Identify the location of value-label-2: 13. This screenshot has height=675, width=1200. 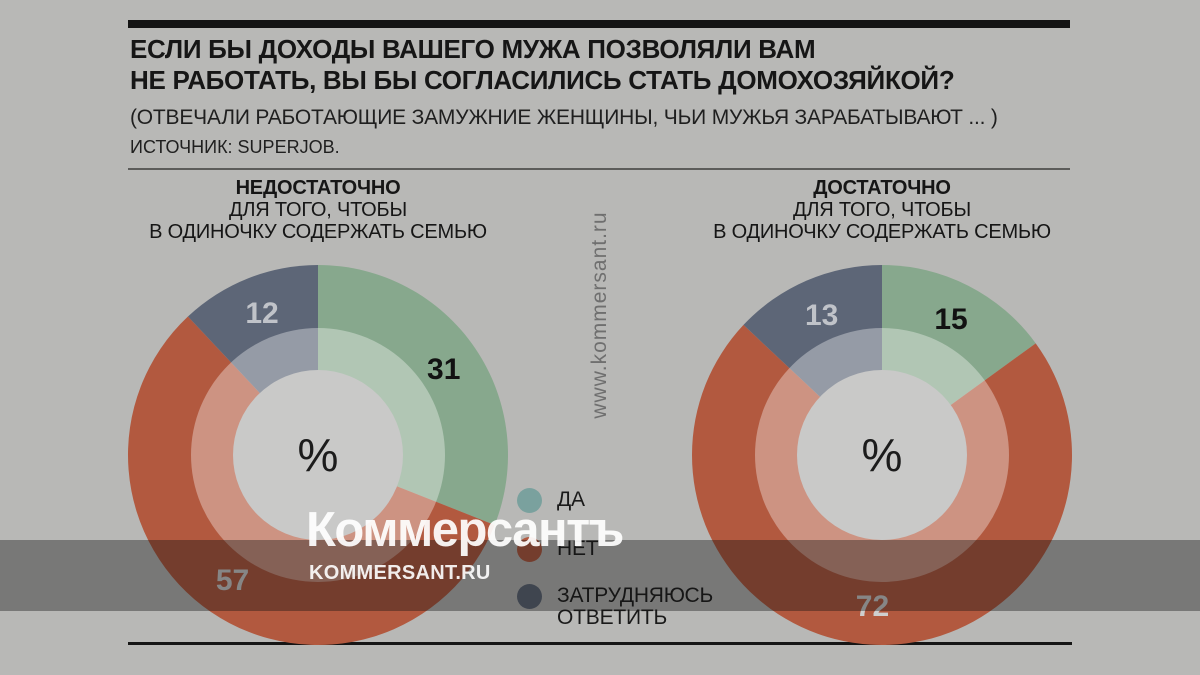
(821, 315).